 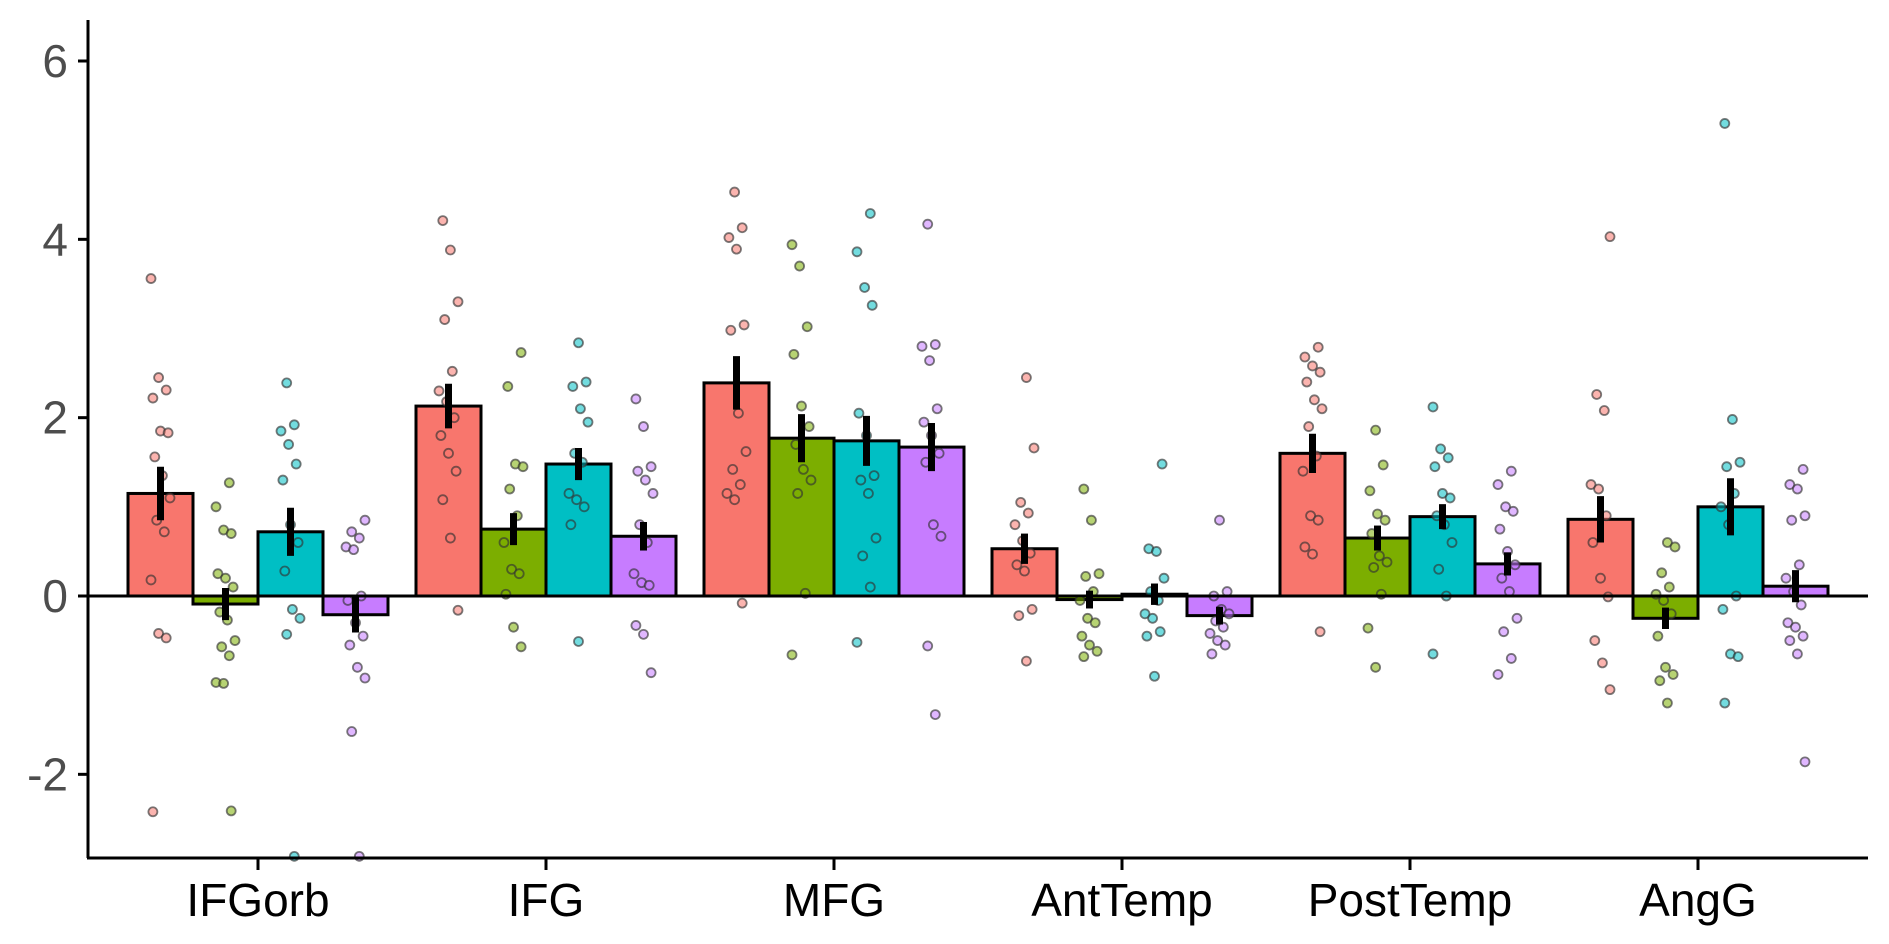 What do you see at coordinates (971, 892) in the screenshot?
I see `x-axis-labels: IFGorb IFG MFG AntTemp PostTemp AngG` at bounding box center [971, 892].